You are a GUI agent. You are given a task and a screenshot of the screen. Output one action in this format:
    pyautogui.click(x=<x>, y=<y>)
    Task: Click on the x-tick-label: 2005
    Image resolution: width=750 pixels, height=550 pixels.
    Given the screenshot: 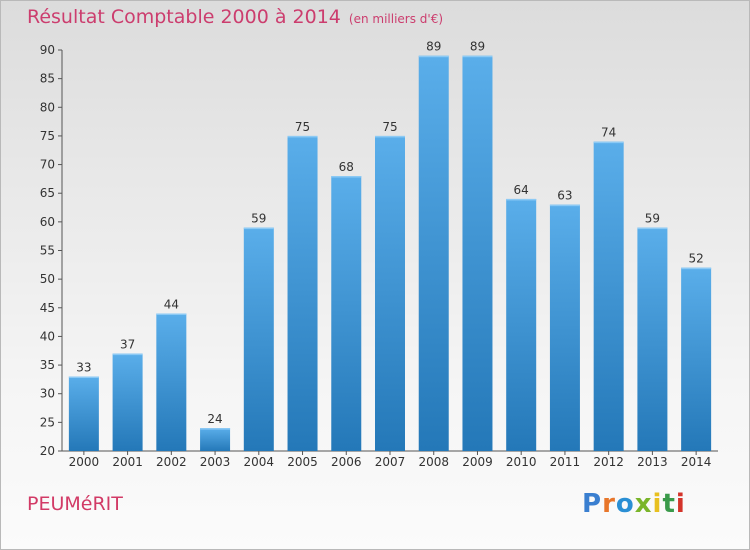 What is the action you would take?
    pyautogui.click(x=302, y=462)
    